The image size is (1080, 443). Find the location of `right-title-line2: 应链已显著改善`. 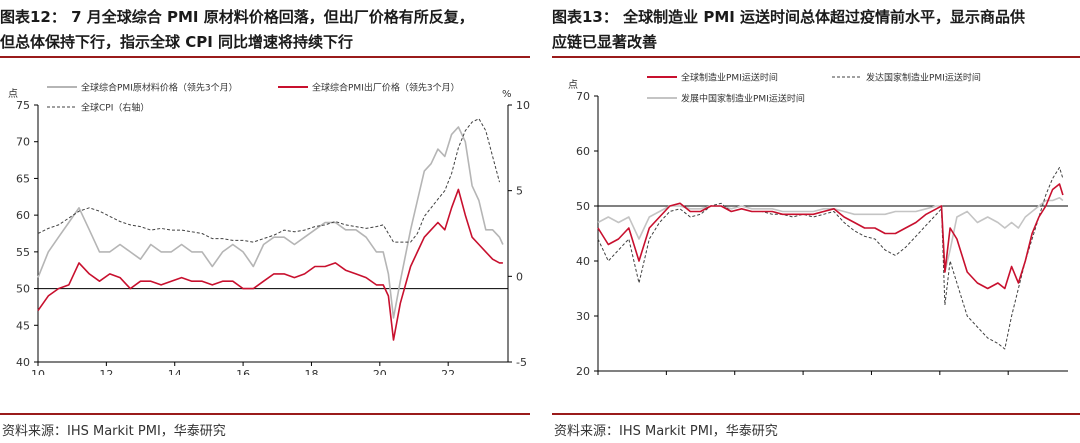

right-title-line2: 应链已显著改善 is located at coordinates (605, 42).